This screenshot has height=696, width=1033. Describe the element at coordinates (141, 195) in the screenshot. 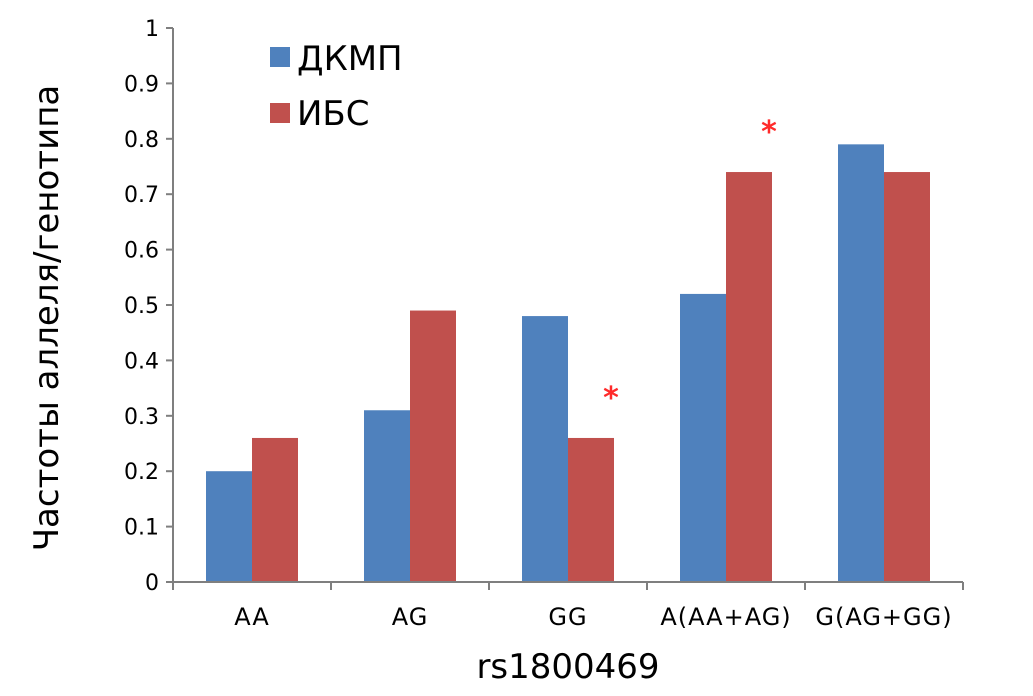

I see `y-tick-label: 0.7` at that location.